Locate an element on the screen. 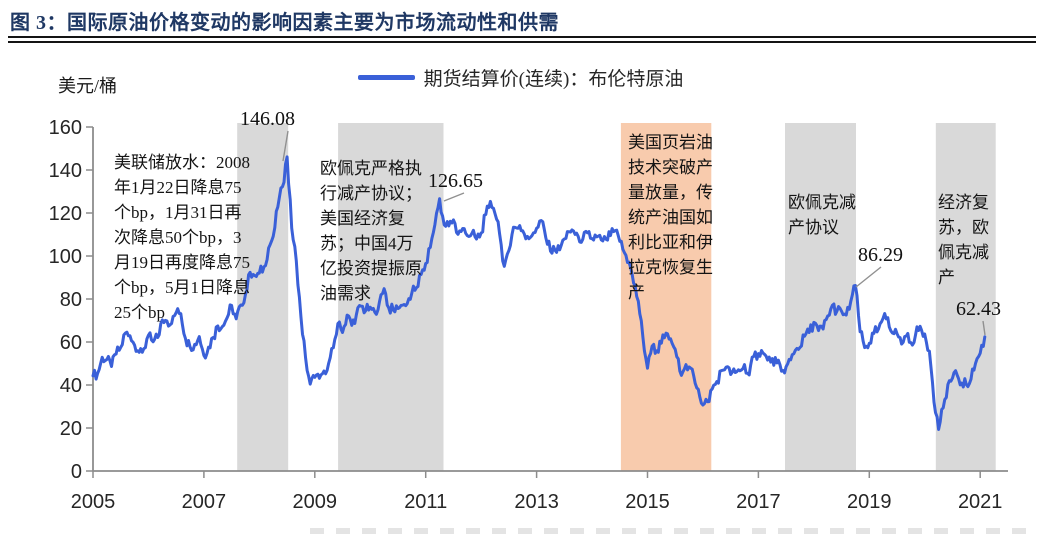 The height and width of the screenshot is (534, 1041). y-tick-label: 0 is located at coordinates (76, 472).